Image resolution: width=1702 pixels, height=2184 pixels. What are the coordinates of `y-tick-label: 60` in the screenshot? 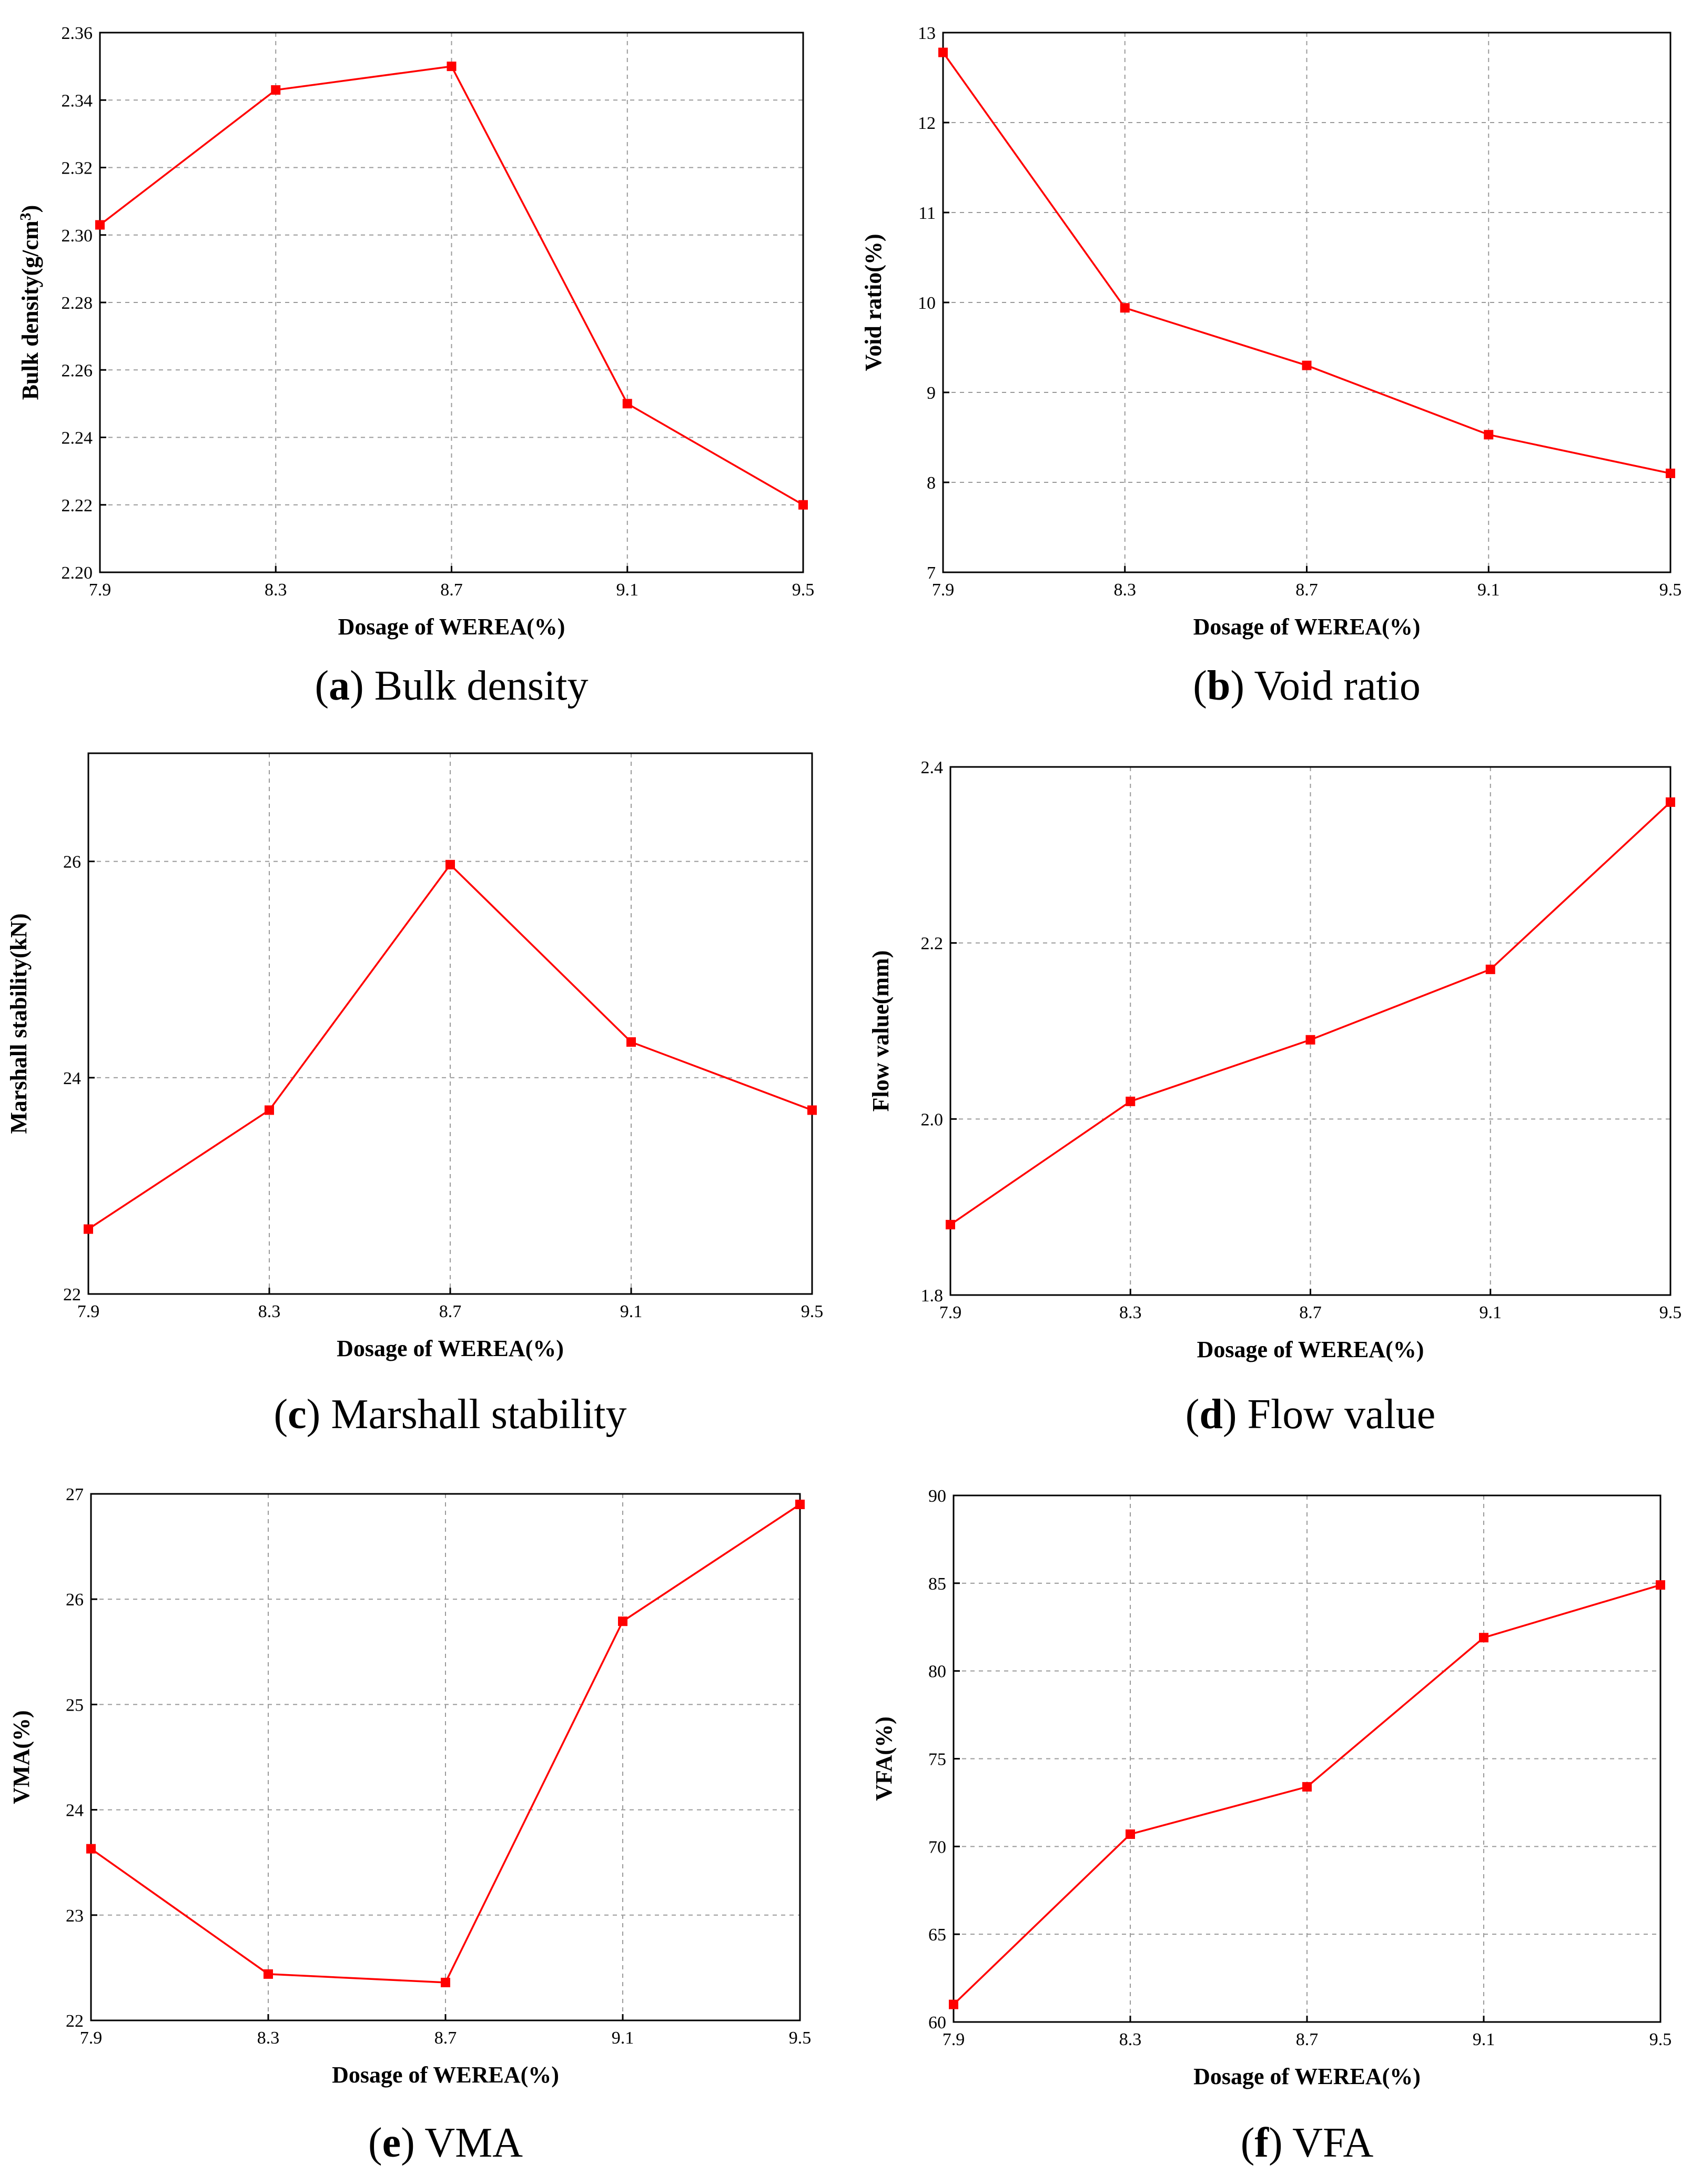 It's located at (937, 2023).